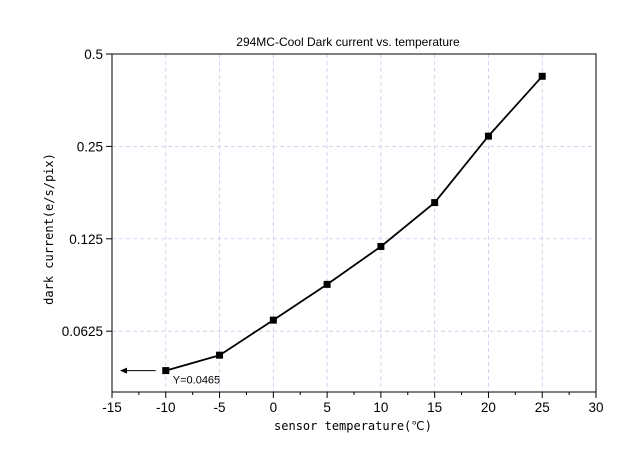 This screenshot has width=640, height=464. What do you see at coordinates (87, 193) in the screenshot?
I see `y-axis: 0.0625 0.125 0.25 0.5` at bounding box center [87, 193].